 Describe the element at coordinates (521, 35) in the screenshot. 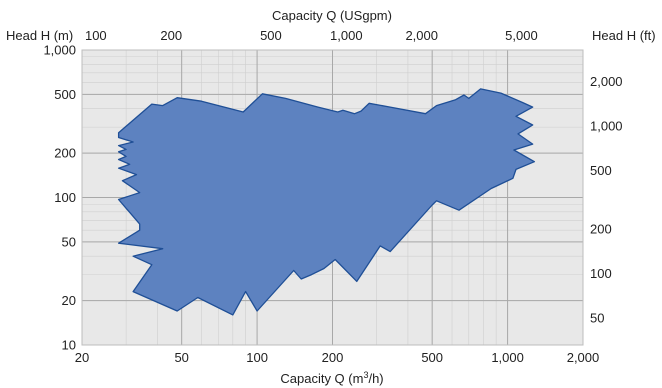

I see `top-x-tick-label: 5,000` at that location.